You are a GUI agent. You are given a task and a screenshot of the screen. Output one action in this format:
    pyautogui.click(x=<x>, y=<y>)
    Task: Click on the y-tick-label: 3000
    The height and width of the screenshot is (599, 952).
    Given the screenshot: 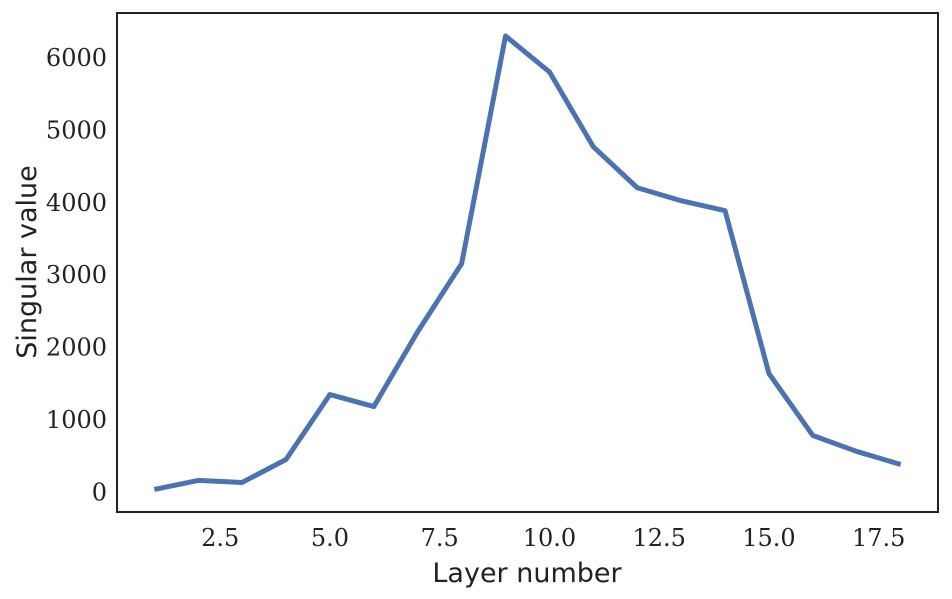 What is the action you would take?
    pyautogui.click(x=76, y=275)
    